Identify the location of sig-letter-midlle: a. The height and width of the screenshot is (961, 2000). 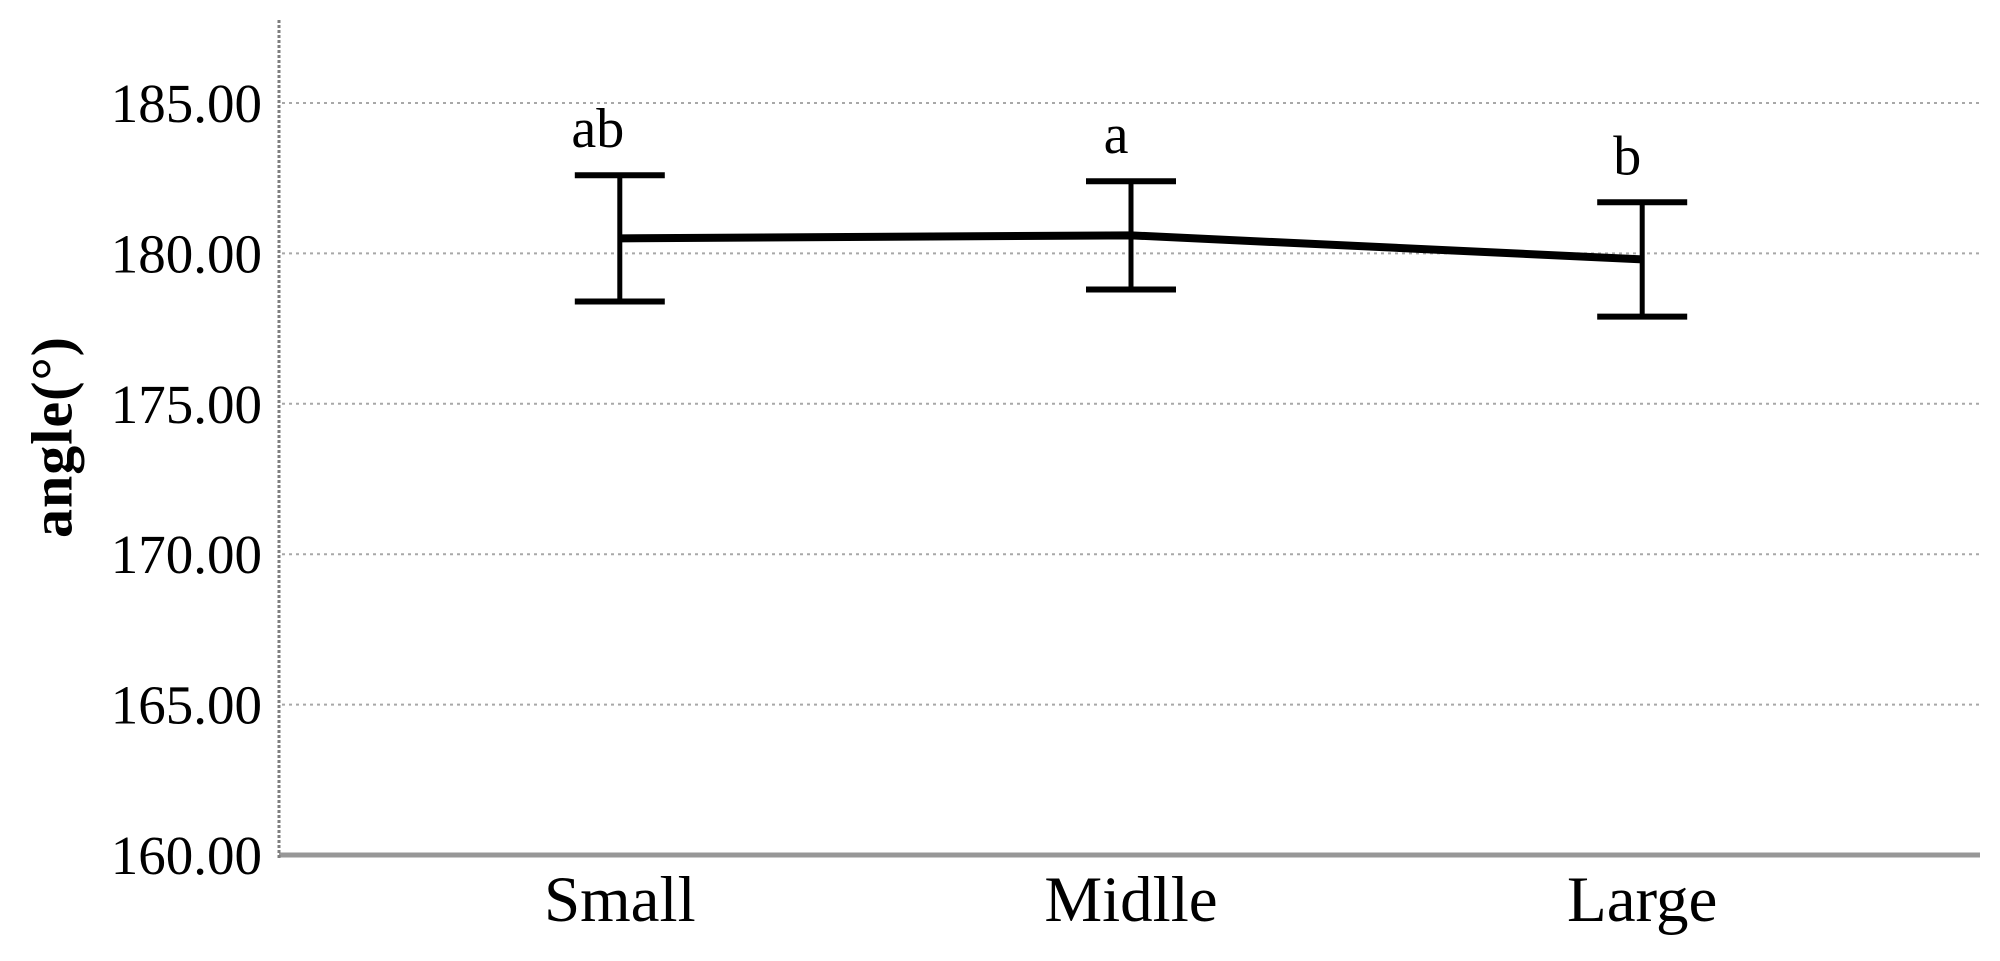
(1116, 135).